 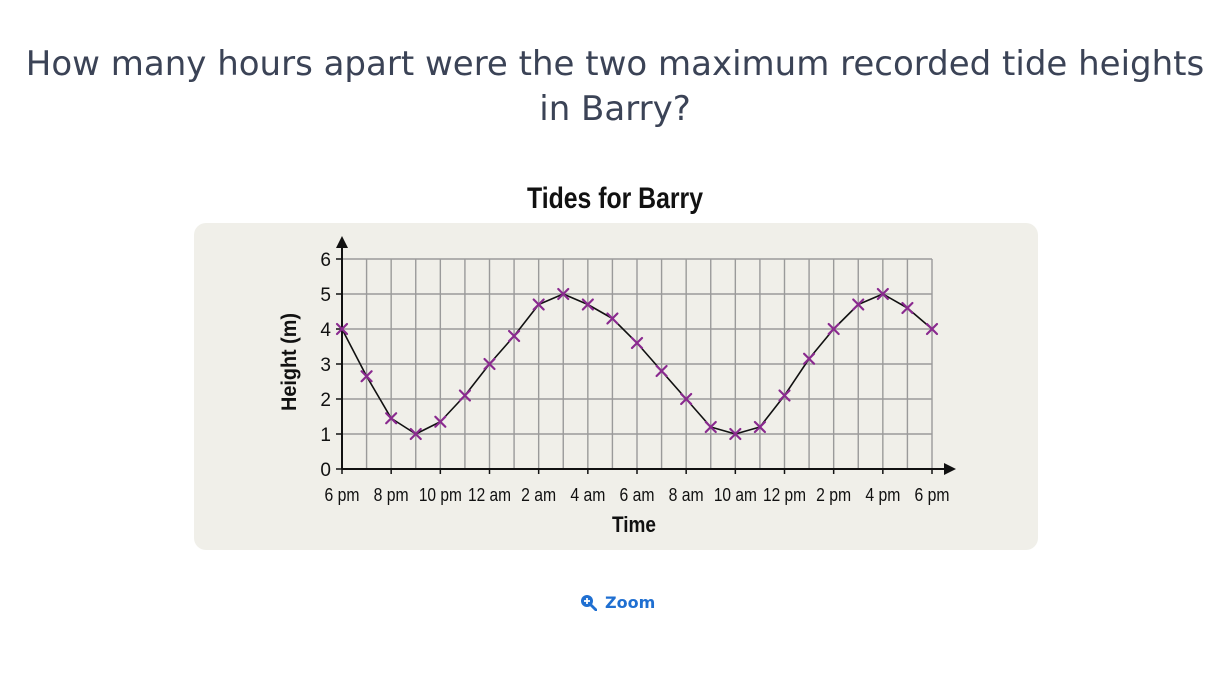 What do you see at coordinates (325, 435) in the screenshot?
I see `y-tick-label: 1` at bounding box center [325, 435].